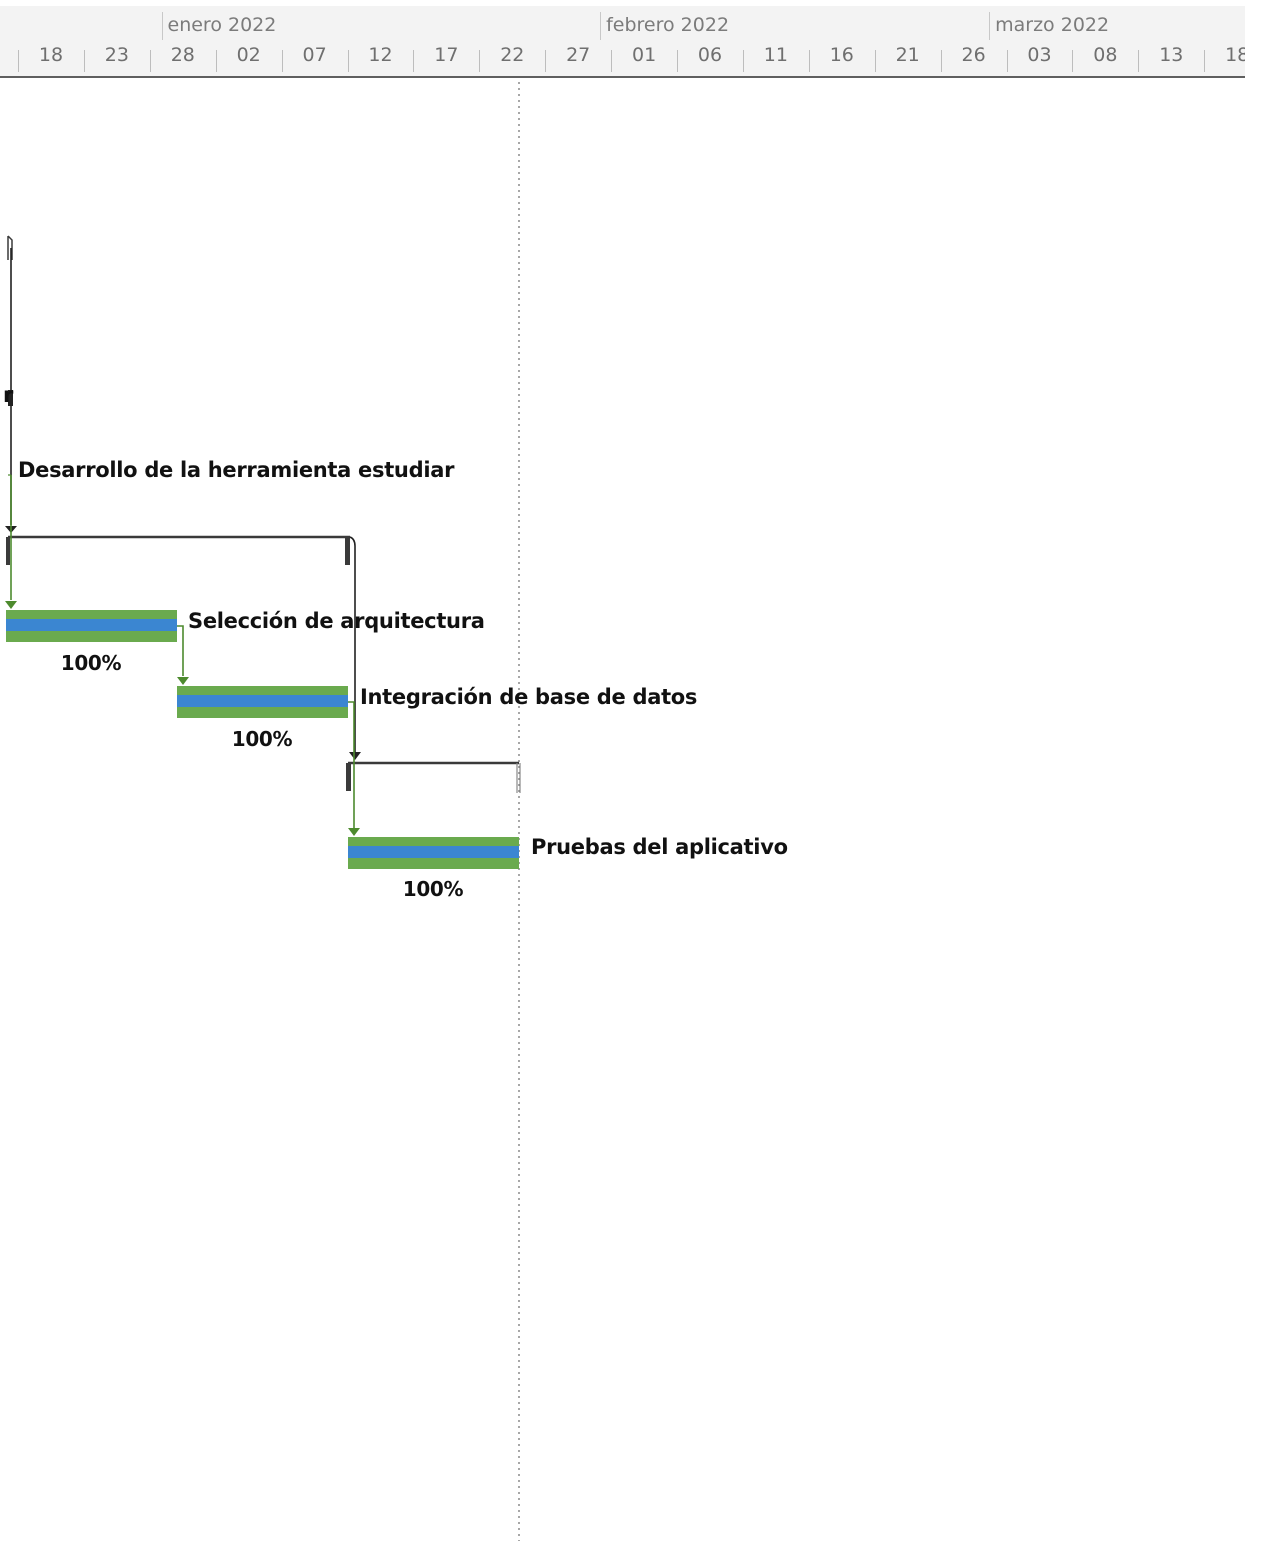  I want to click on sub-summary-start-cap, so click(348, 777).